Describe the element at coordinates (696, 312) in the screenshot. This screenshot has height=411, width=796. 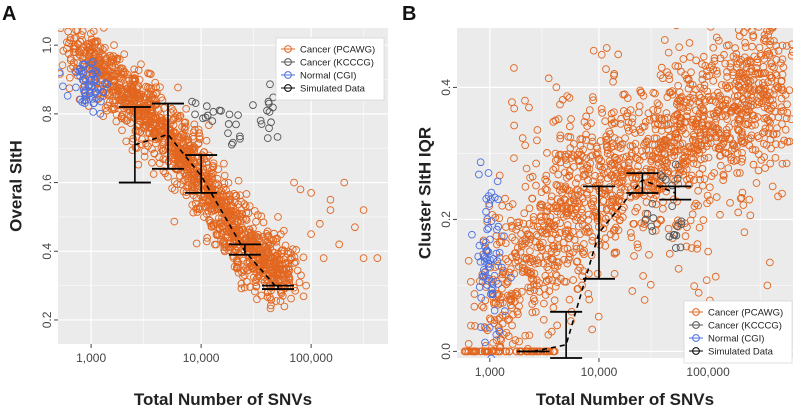
I see `legend-key-marker` at that location.